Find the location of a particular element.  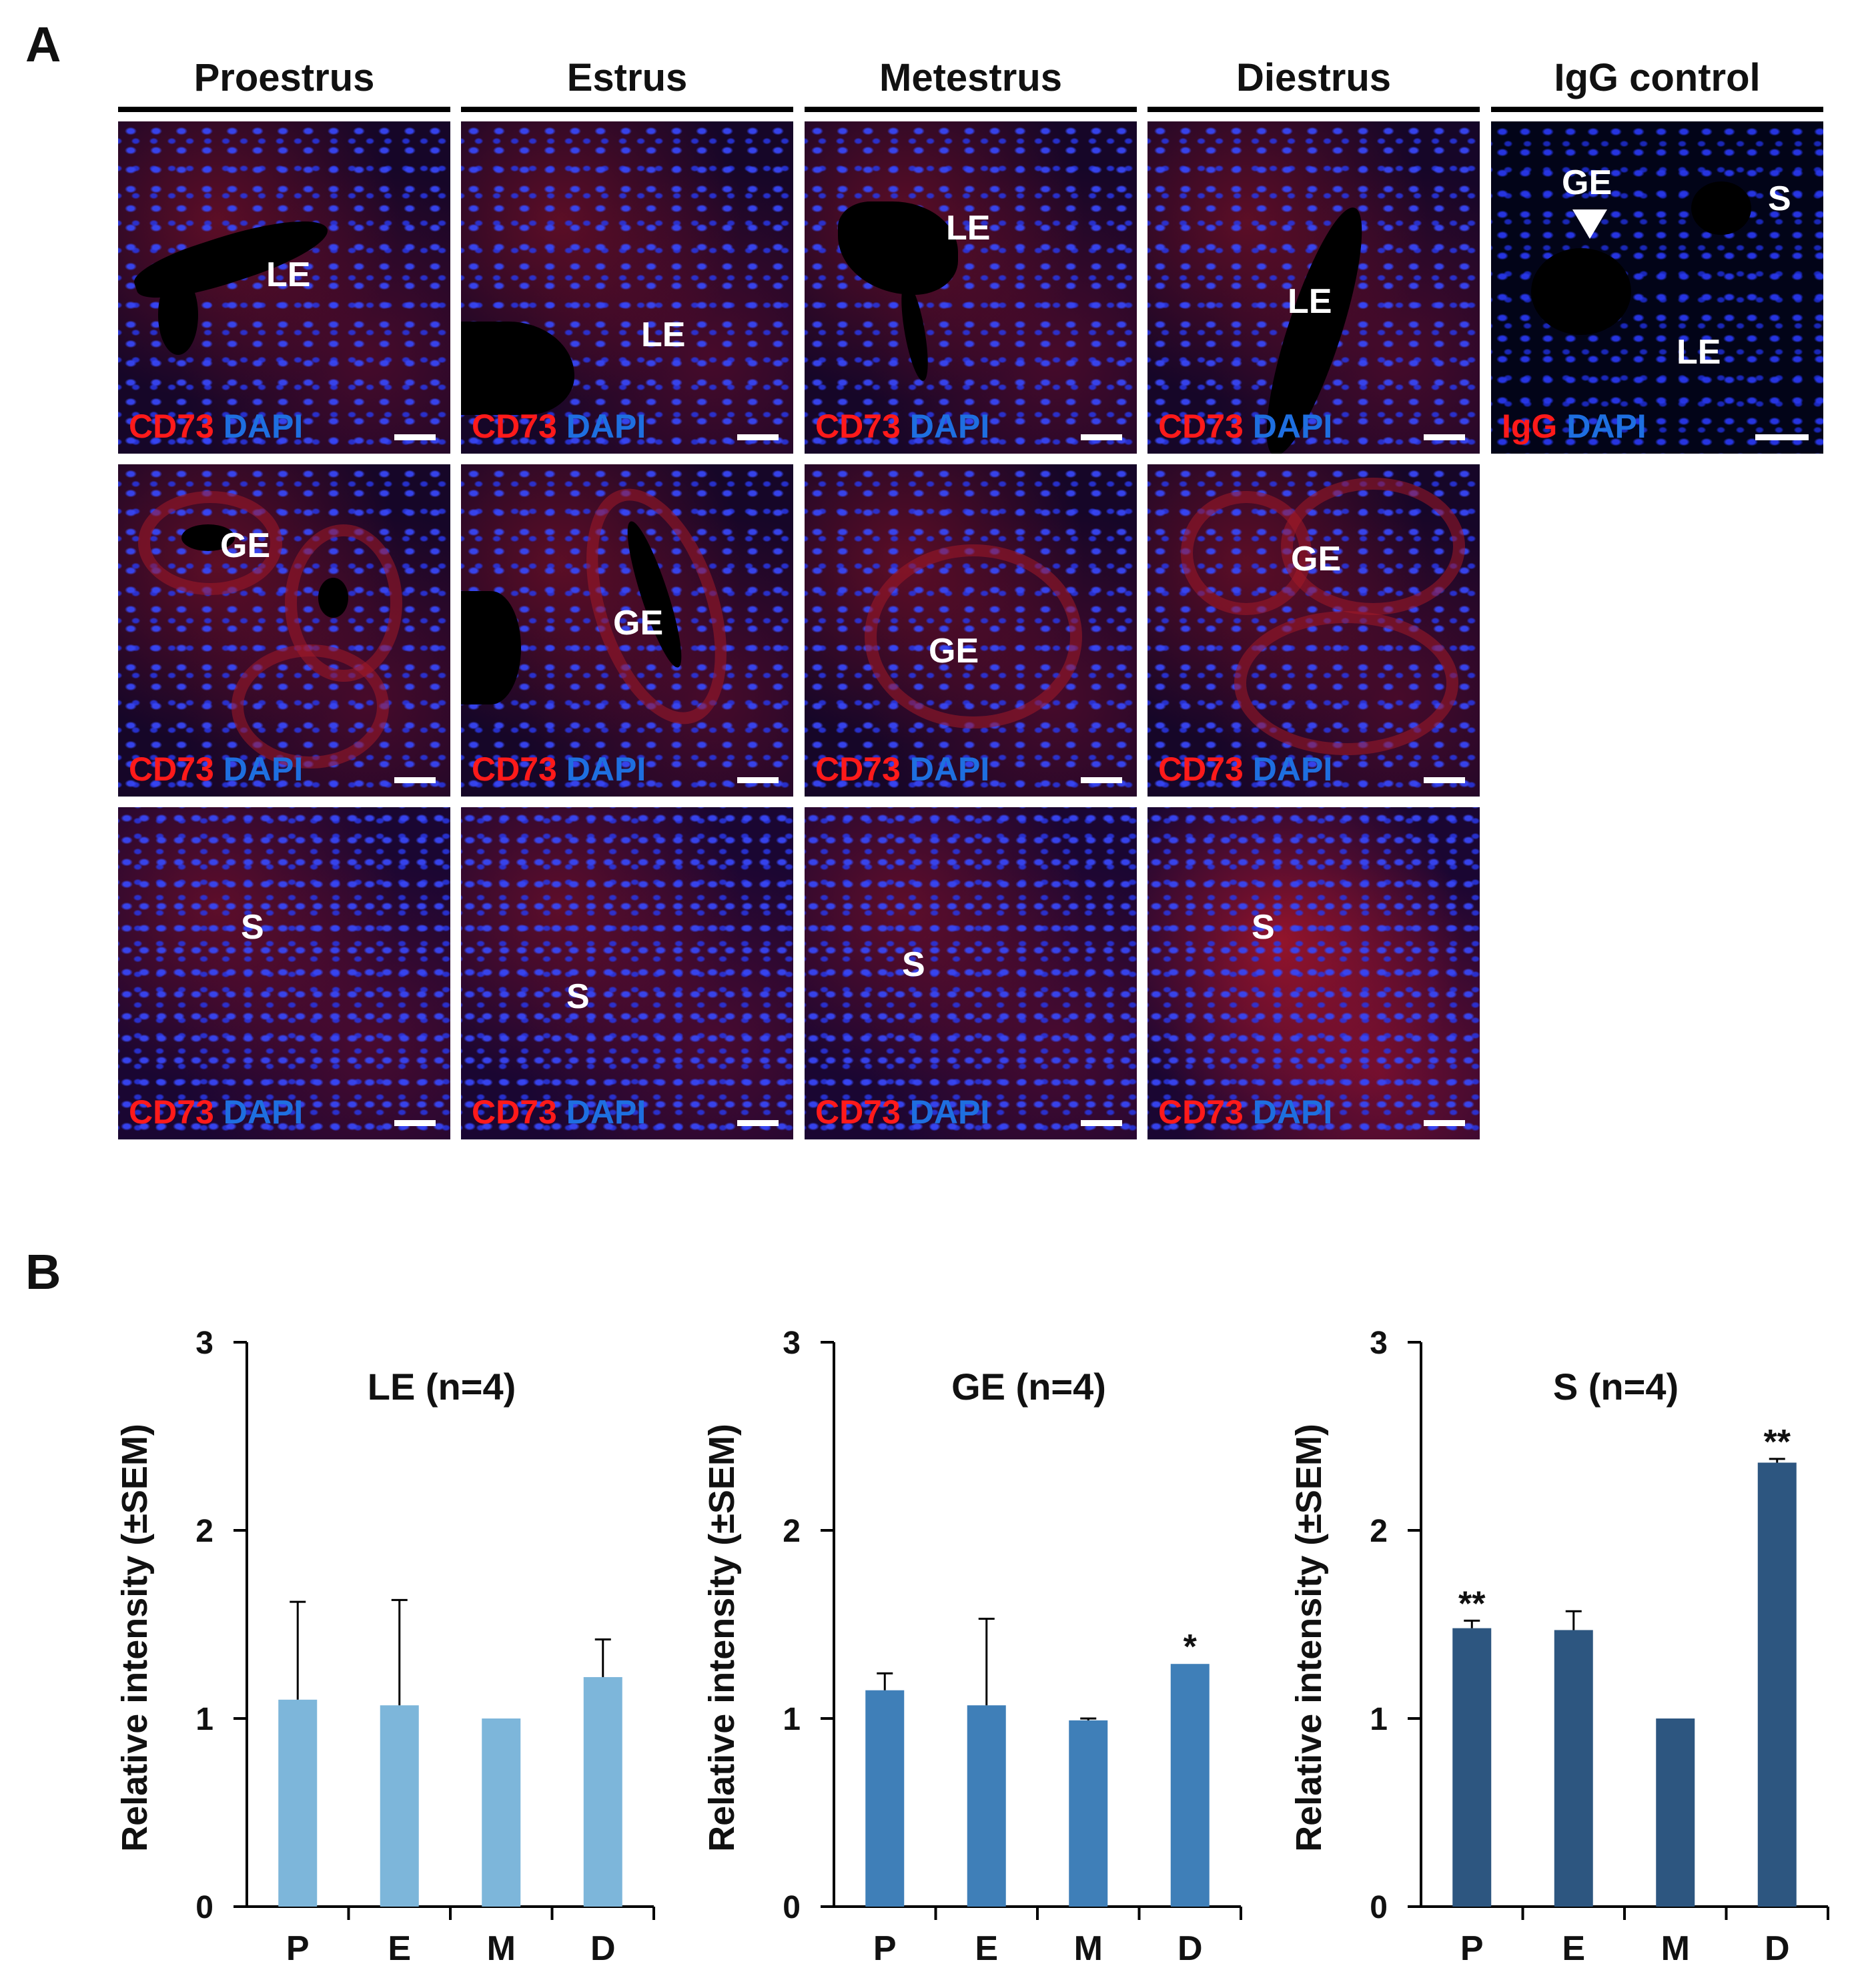

micrograph-diestrus-le: LE CD73 DAPI is located at coordinates (1313, 287).